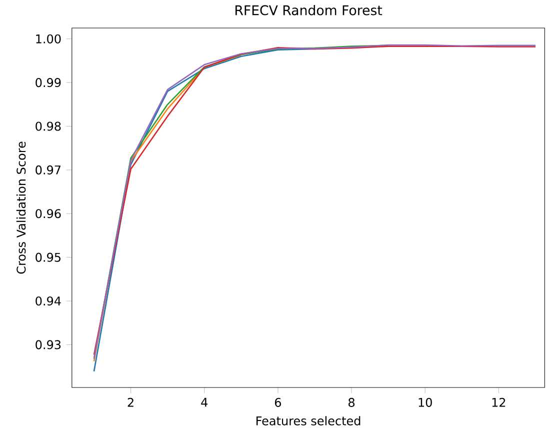  What do you see at coordinates (48, 83) in the screenshot?
I see `y-tick-label: 0.99` at bounding box center [48, 83].